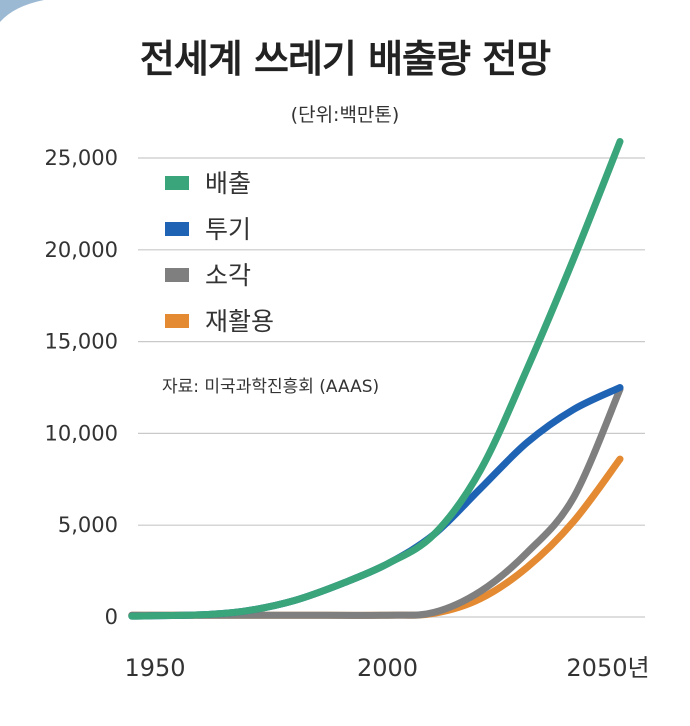 This screenshot has height=726, width=690. I want to click on chart-unit-label: (단위:백만톤), so click(345, 115).